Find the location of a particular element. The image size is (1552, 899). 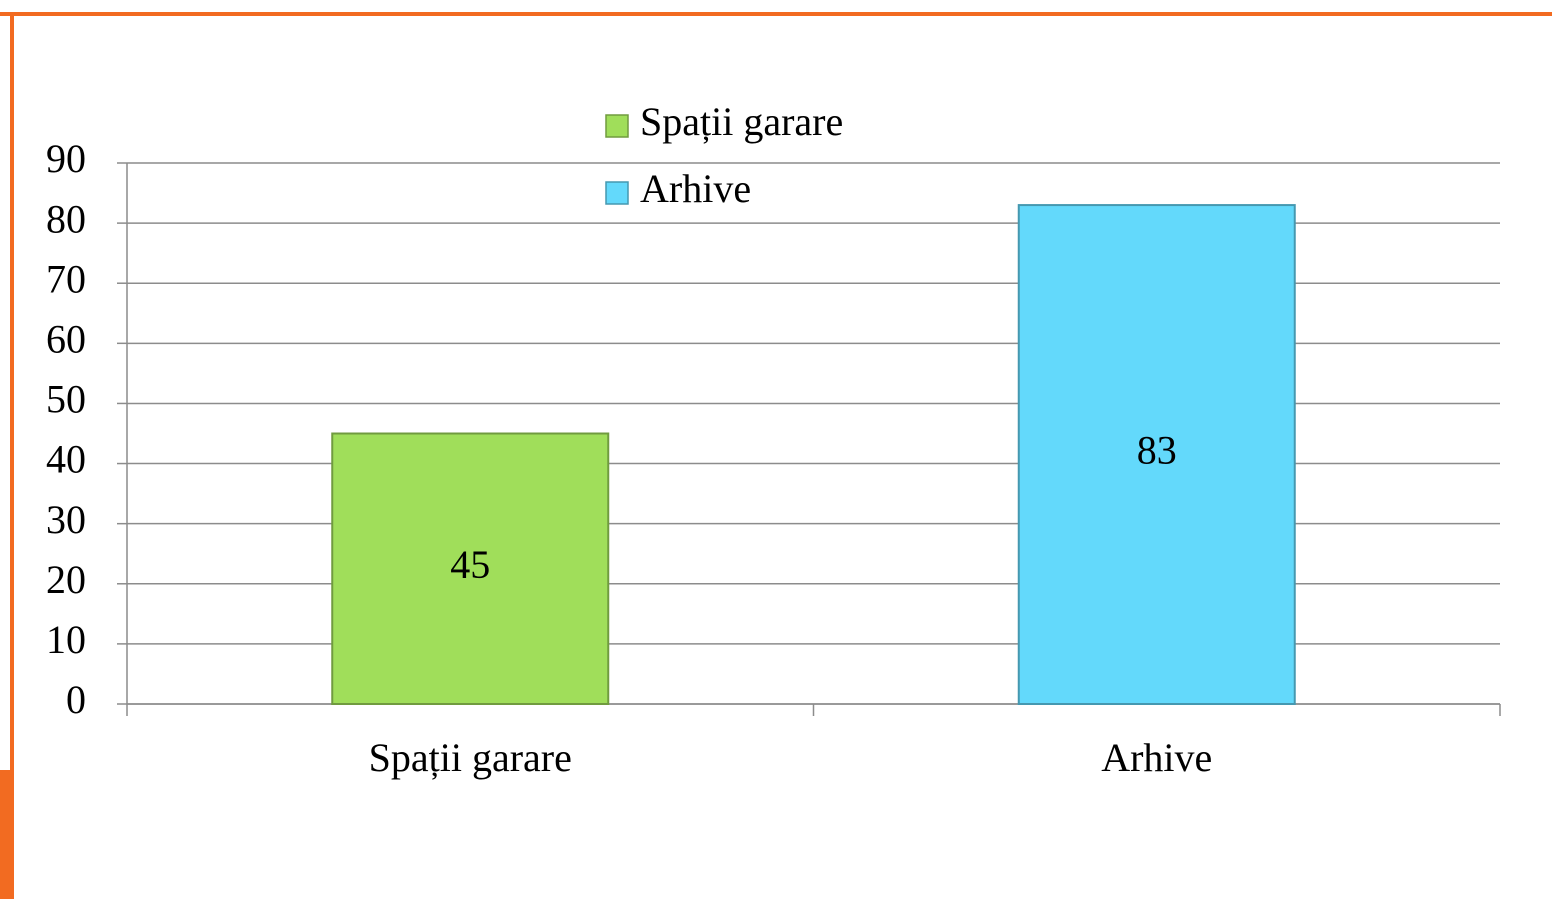

top-border is located at coordinates (776, 14).